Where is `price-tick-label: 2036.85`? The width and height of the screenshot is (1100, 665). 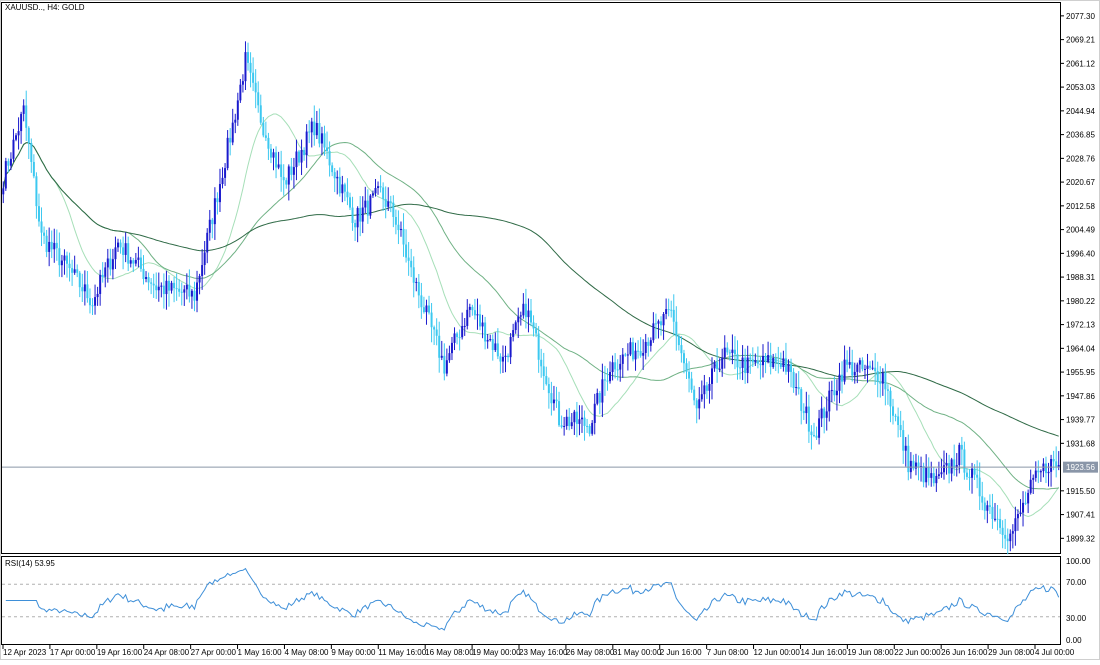
price-tick-label: 2036.85 is located at coordinates (1080, 135).